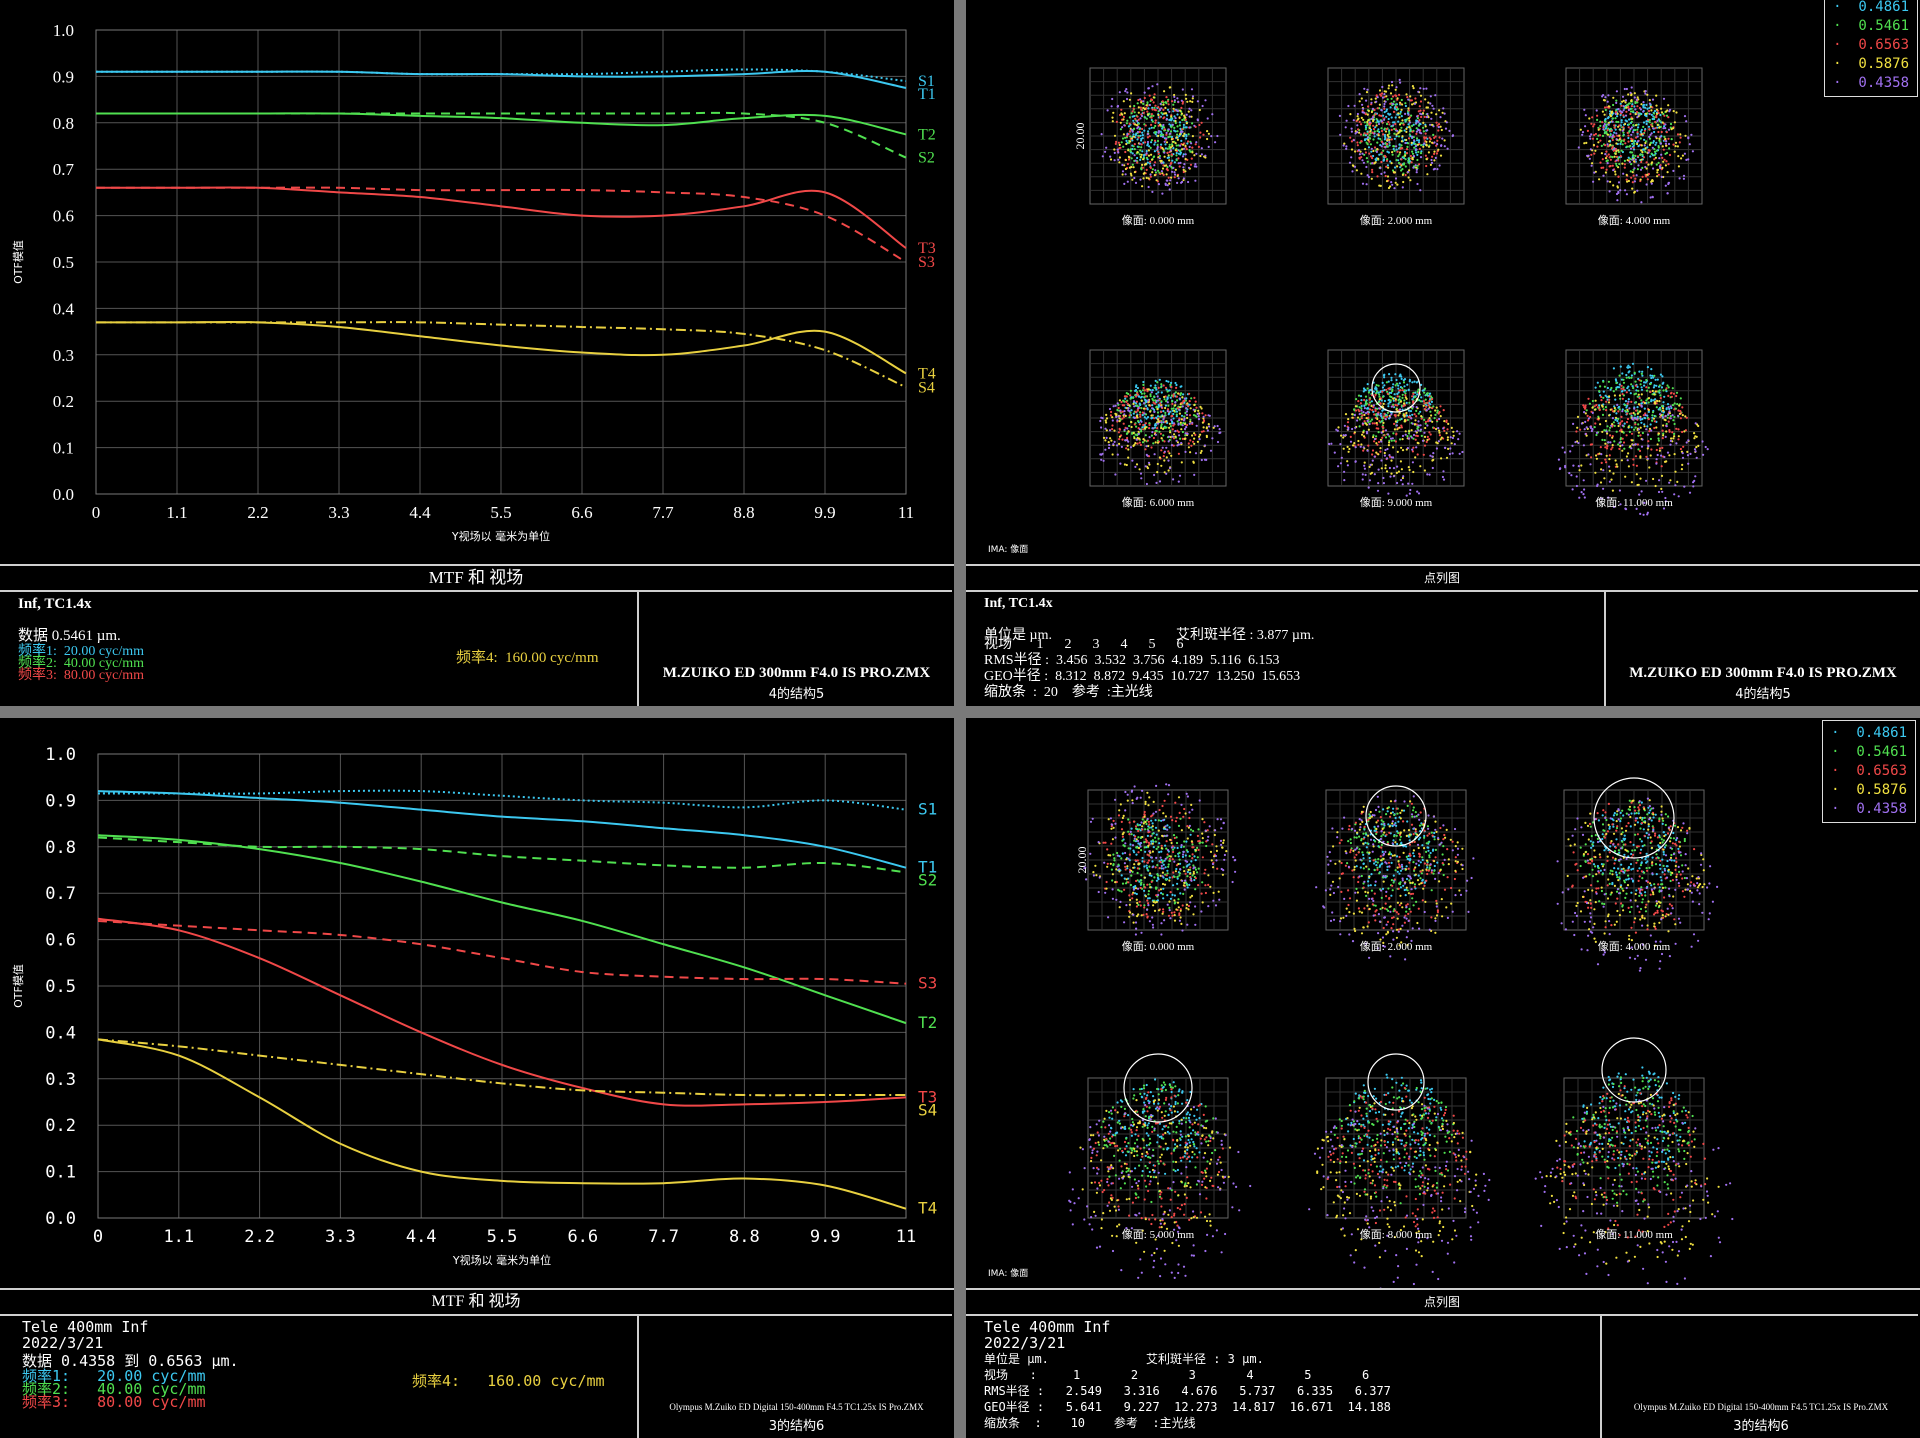 The height and width of the screenshot is (1438, 1920). What do you see at coordinates (96, 512) in the screenshot?
I see `x-tick-label: 0` at bounding box center [96, 512].